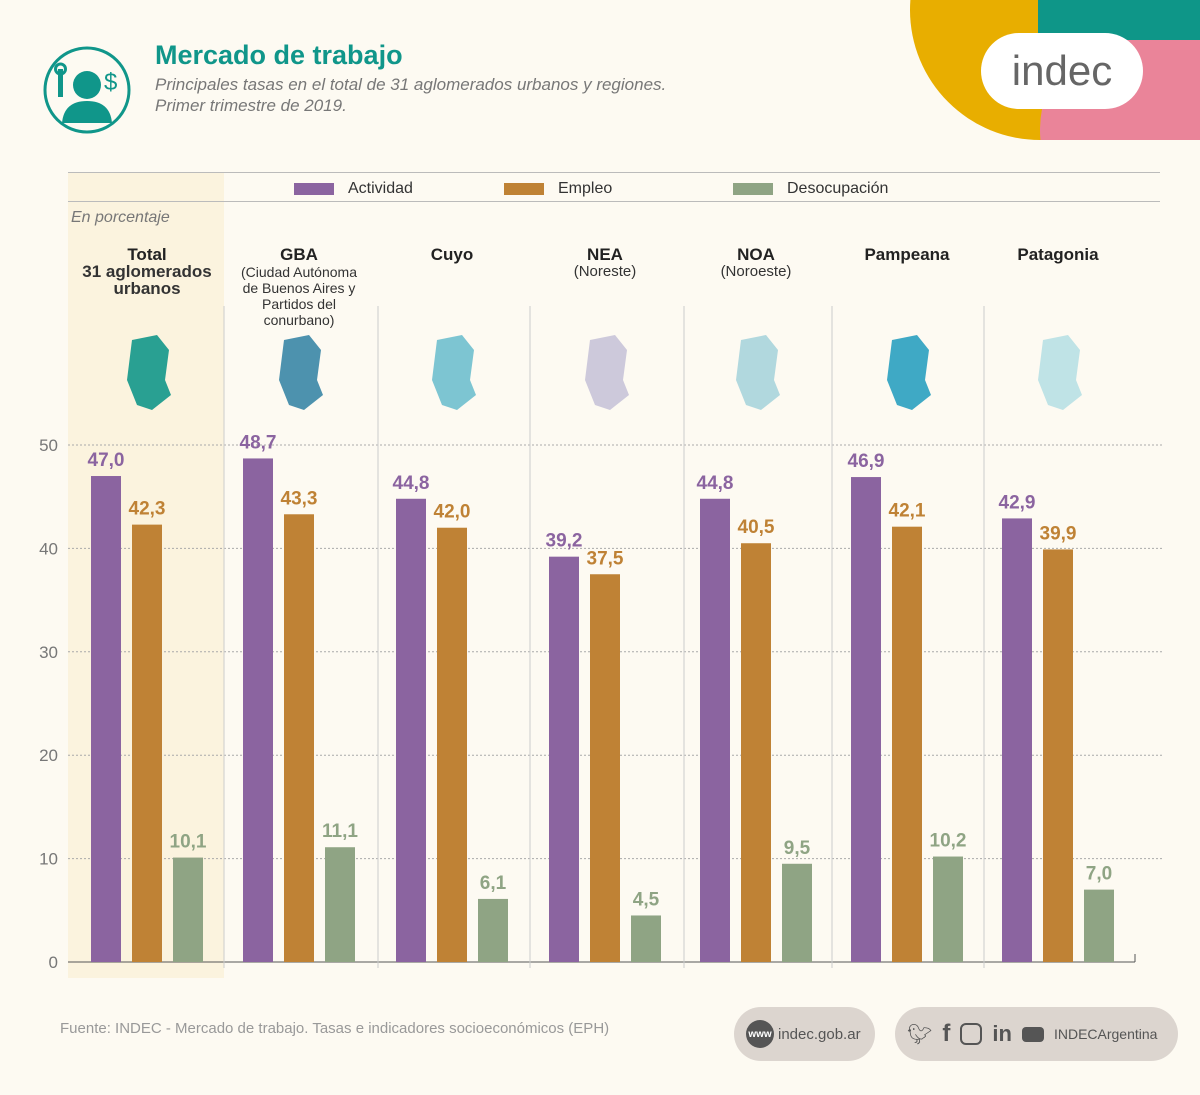 The image size is (1200, 1095). I want to click on data-label: 39,9, so click(1058, 533).